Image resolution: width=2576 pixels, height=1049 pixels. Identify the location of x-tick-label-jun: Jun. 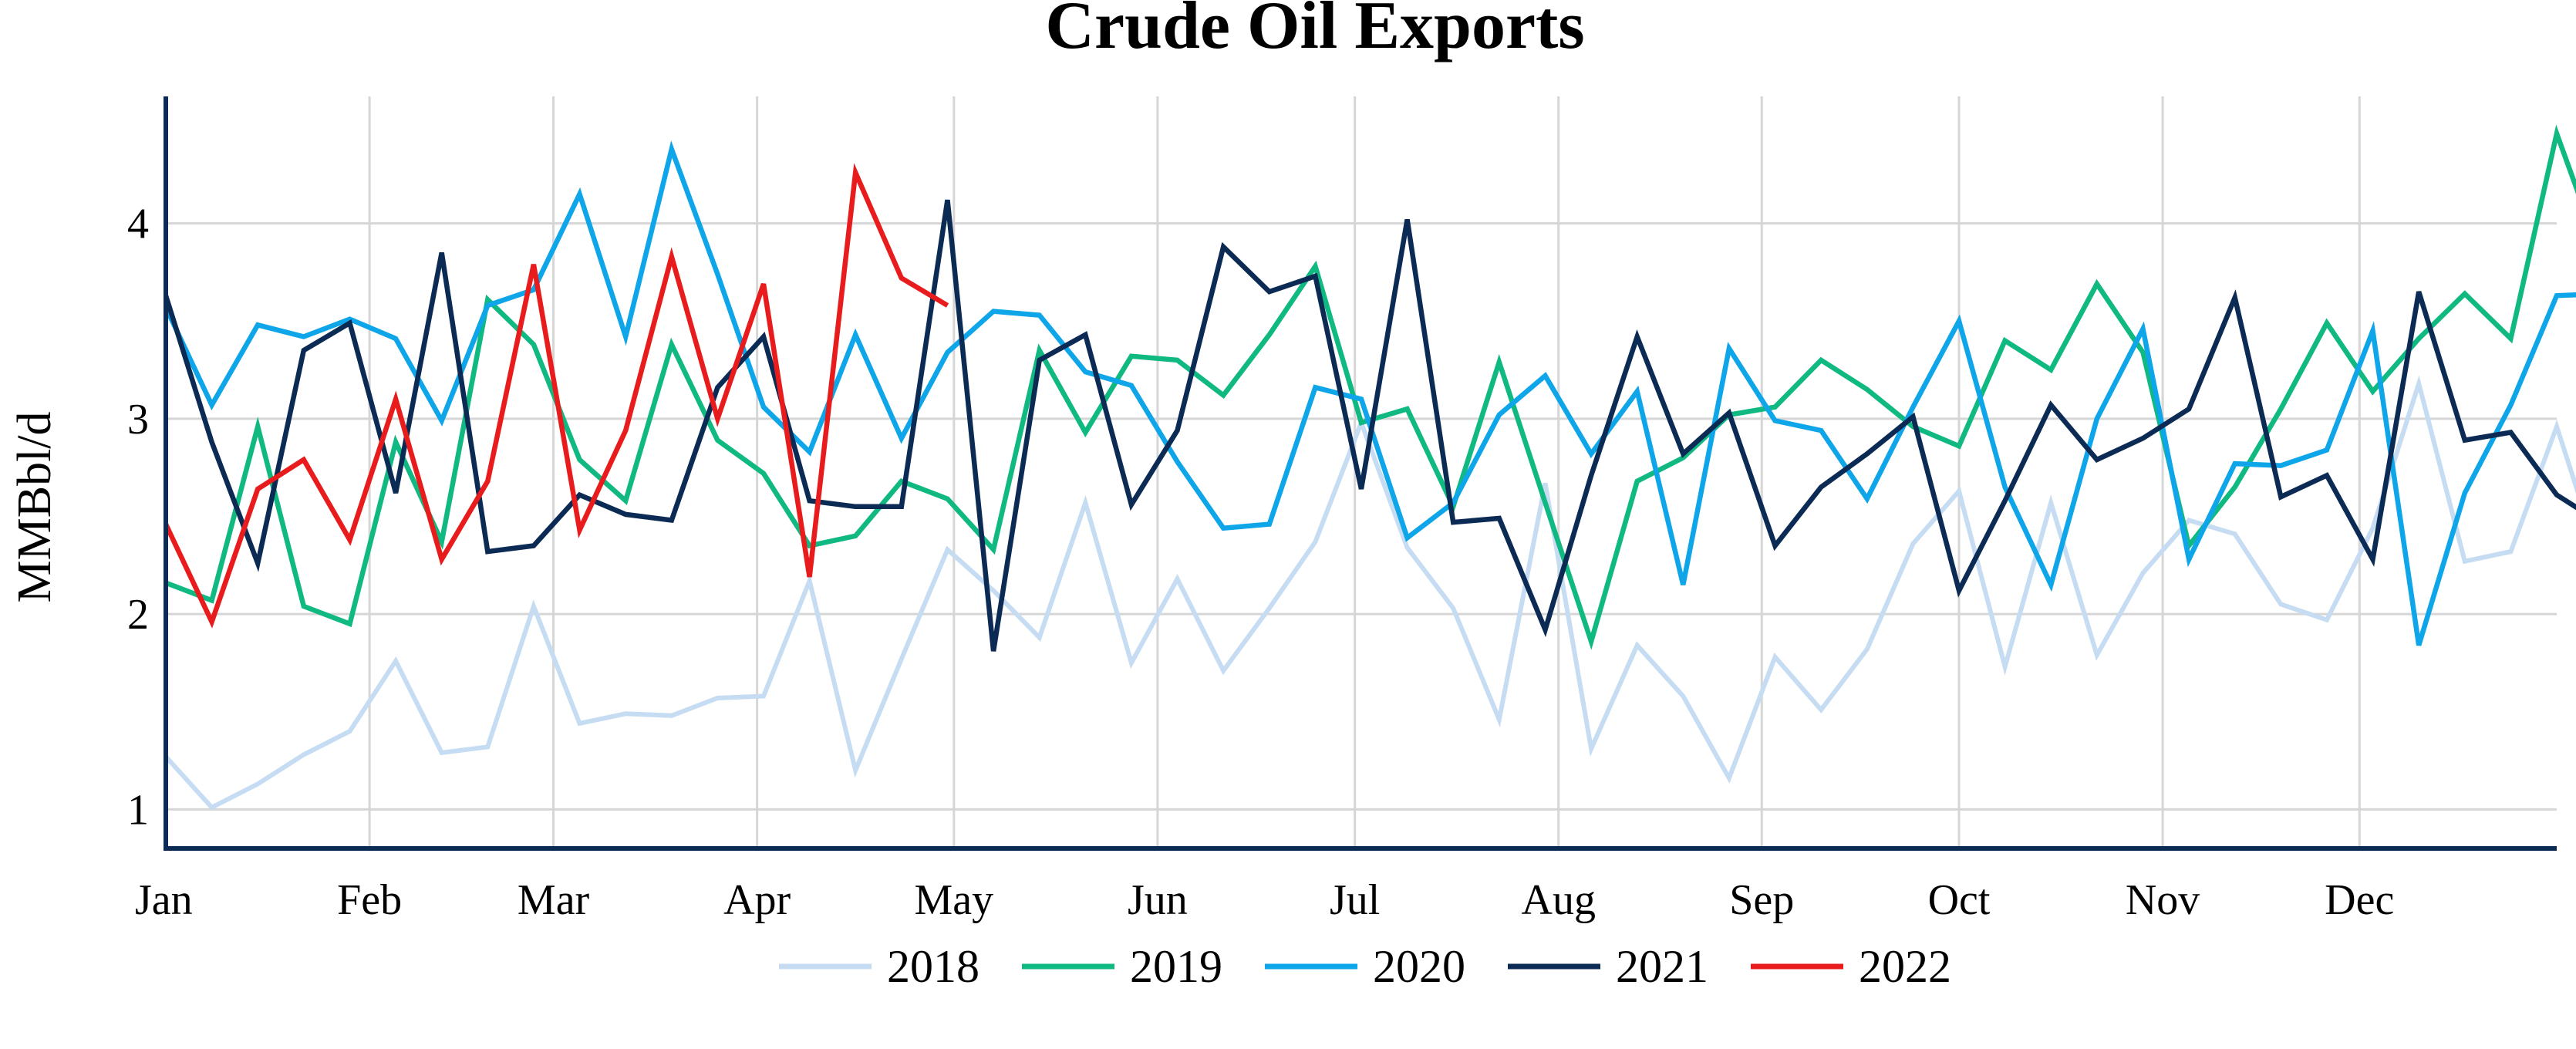
(1158, 900).